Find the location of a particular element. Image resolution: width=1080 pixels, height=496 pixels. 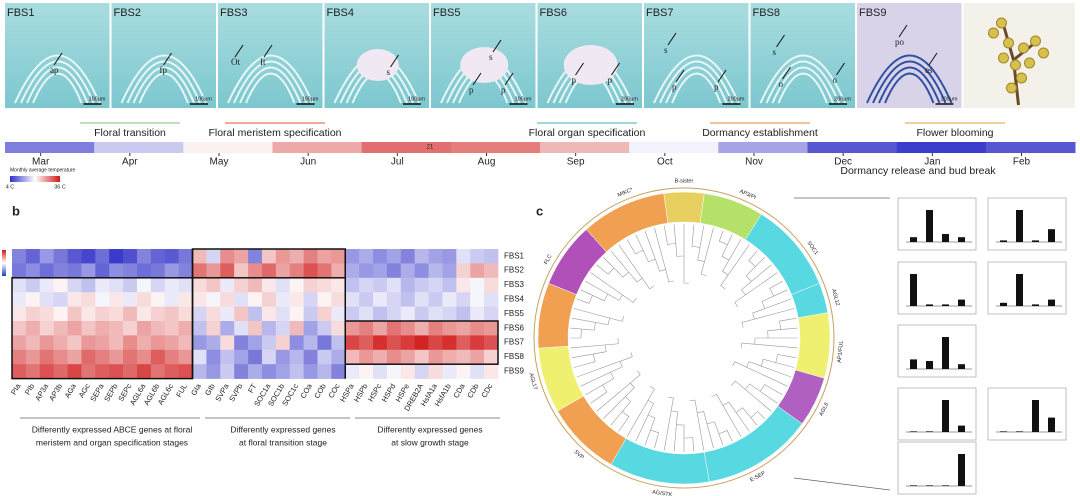

flower is located at coordinates (993, 33).